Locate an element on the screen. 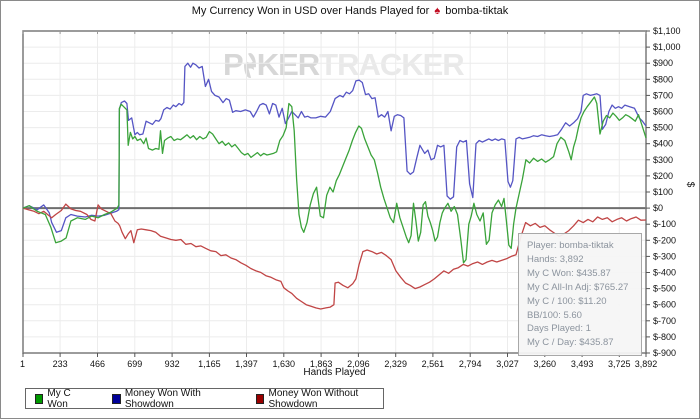  stats-tooltip-line: Hands: 3,892 is located at coordinates (555, 259).